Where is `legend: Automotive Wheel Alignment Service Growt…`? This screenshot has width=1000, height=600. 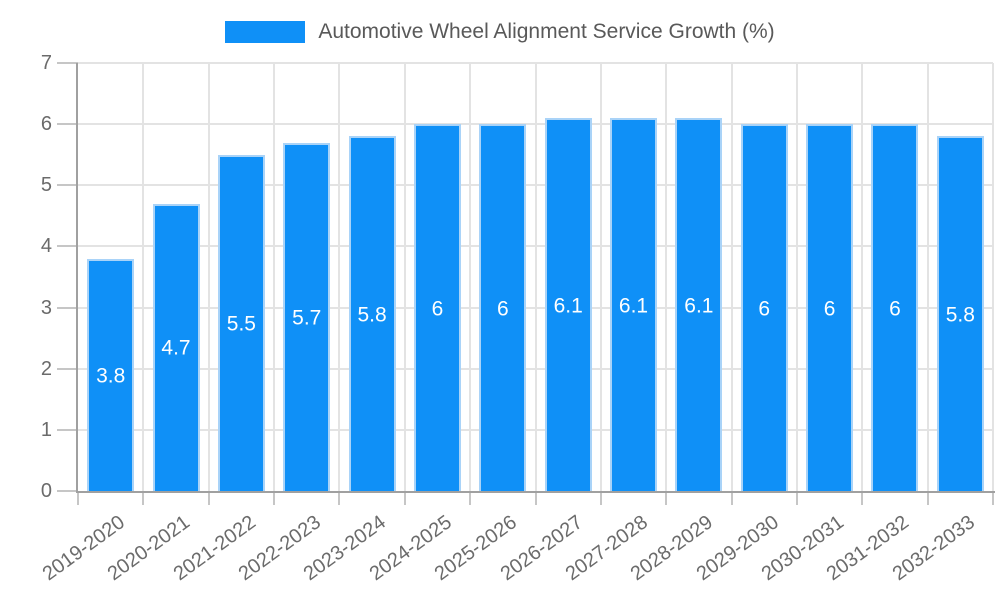
legend: Automotive Wheel Alignment Service Growt… is located at coordinates (500, 32).